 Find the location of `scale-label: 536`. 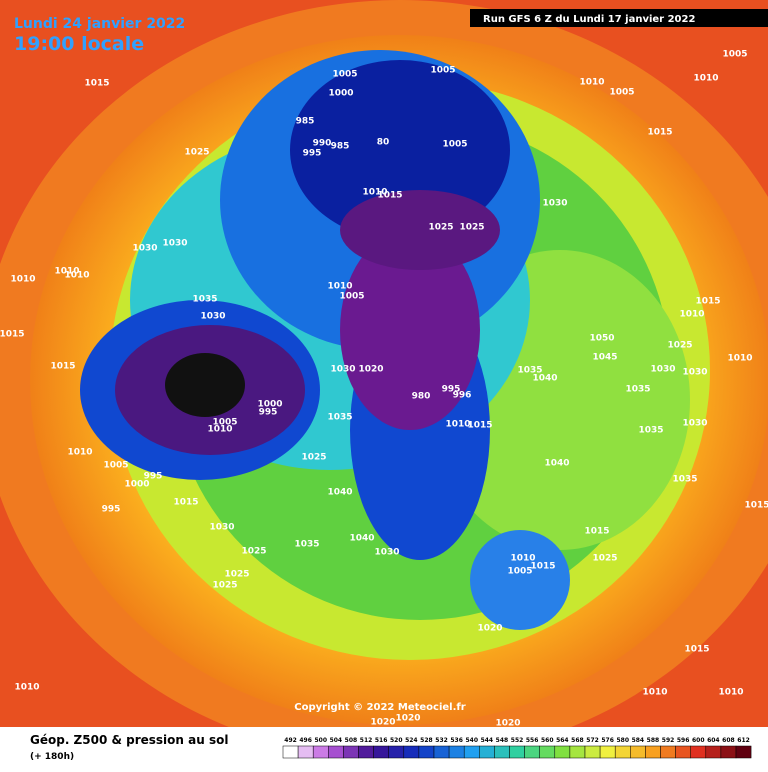

scale-label: 536 is located at coordinates (456, 740).